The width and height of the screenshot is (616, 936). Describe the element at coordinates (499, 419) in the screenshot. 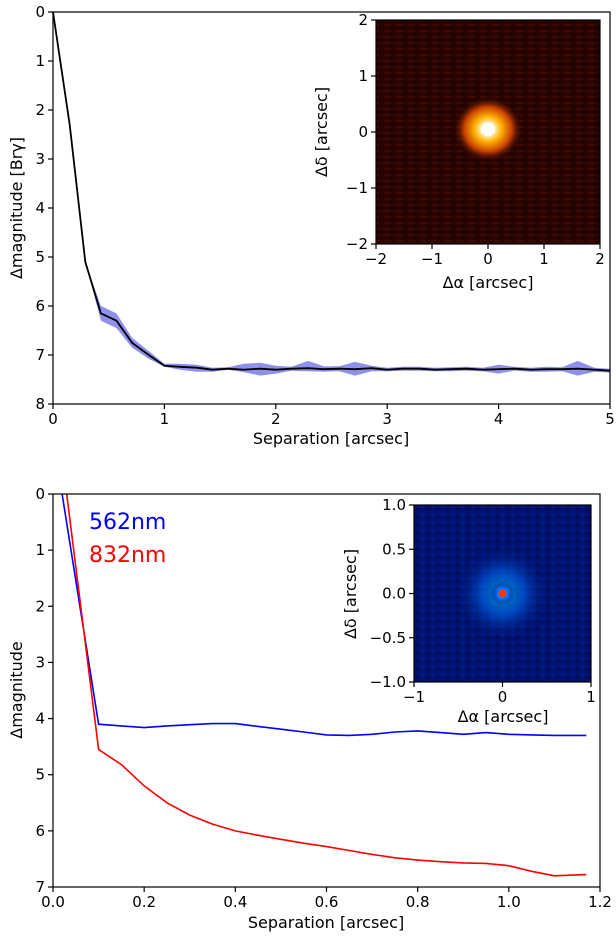

I see `x-tick-label: 4` at that location.